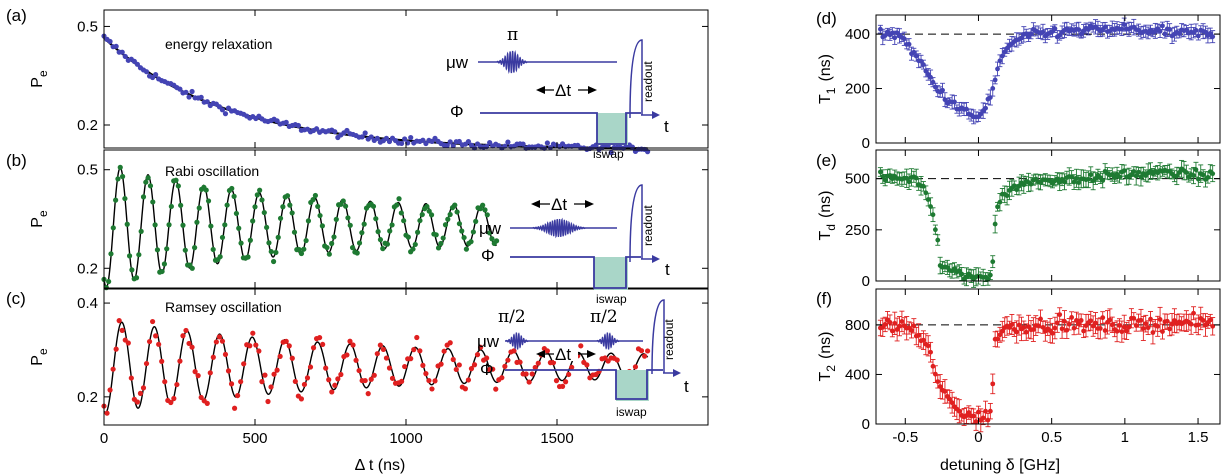 The height and width of the screenshot is (476, 1222). What do you see at coordinates (831, 90) in the screenshot?
I see `y-axis-label-sub: 1` at bounding box center [831, 90].